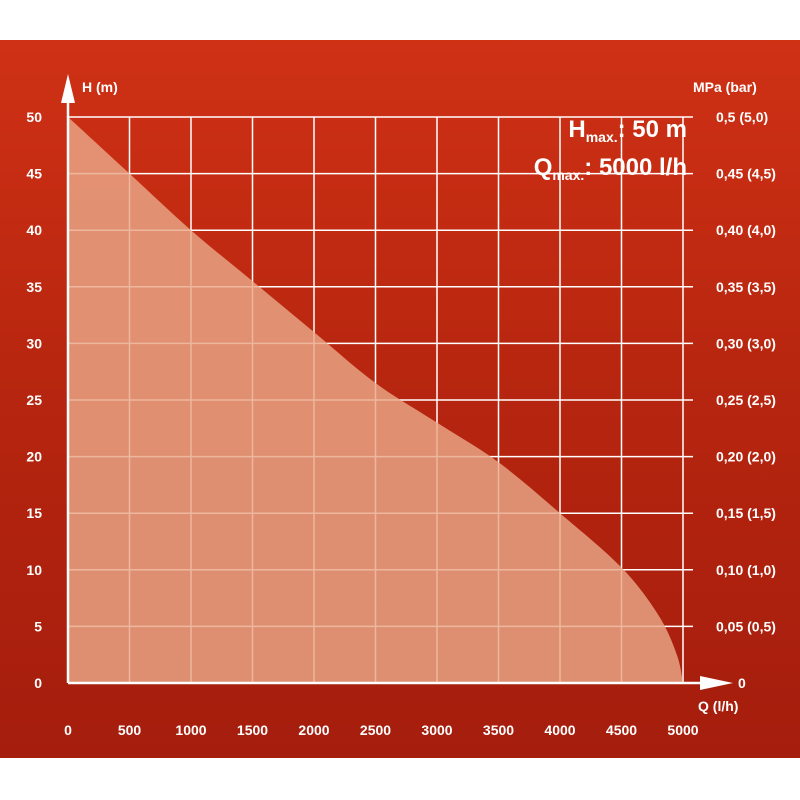  Describe the element at coordinates (746, 626) in the screenshot. I see `y2-tick-label-1: 0,05 (0,5)` at that location.